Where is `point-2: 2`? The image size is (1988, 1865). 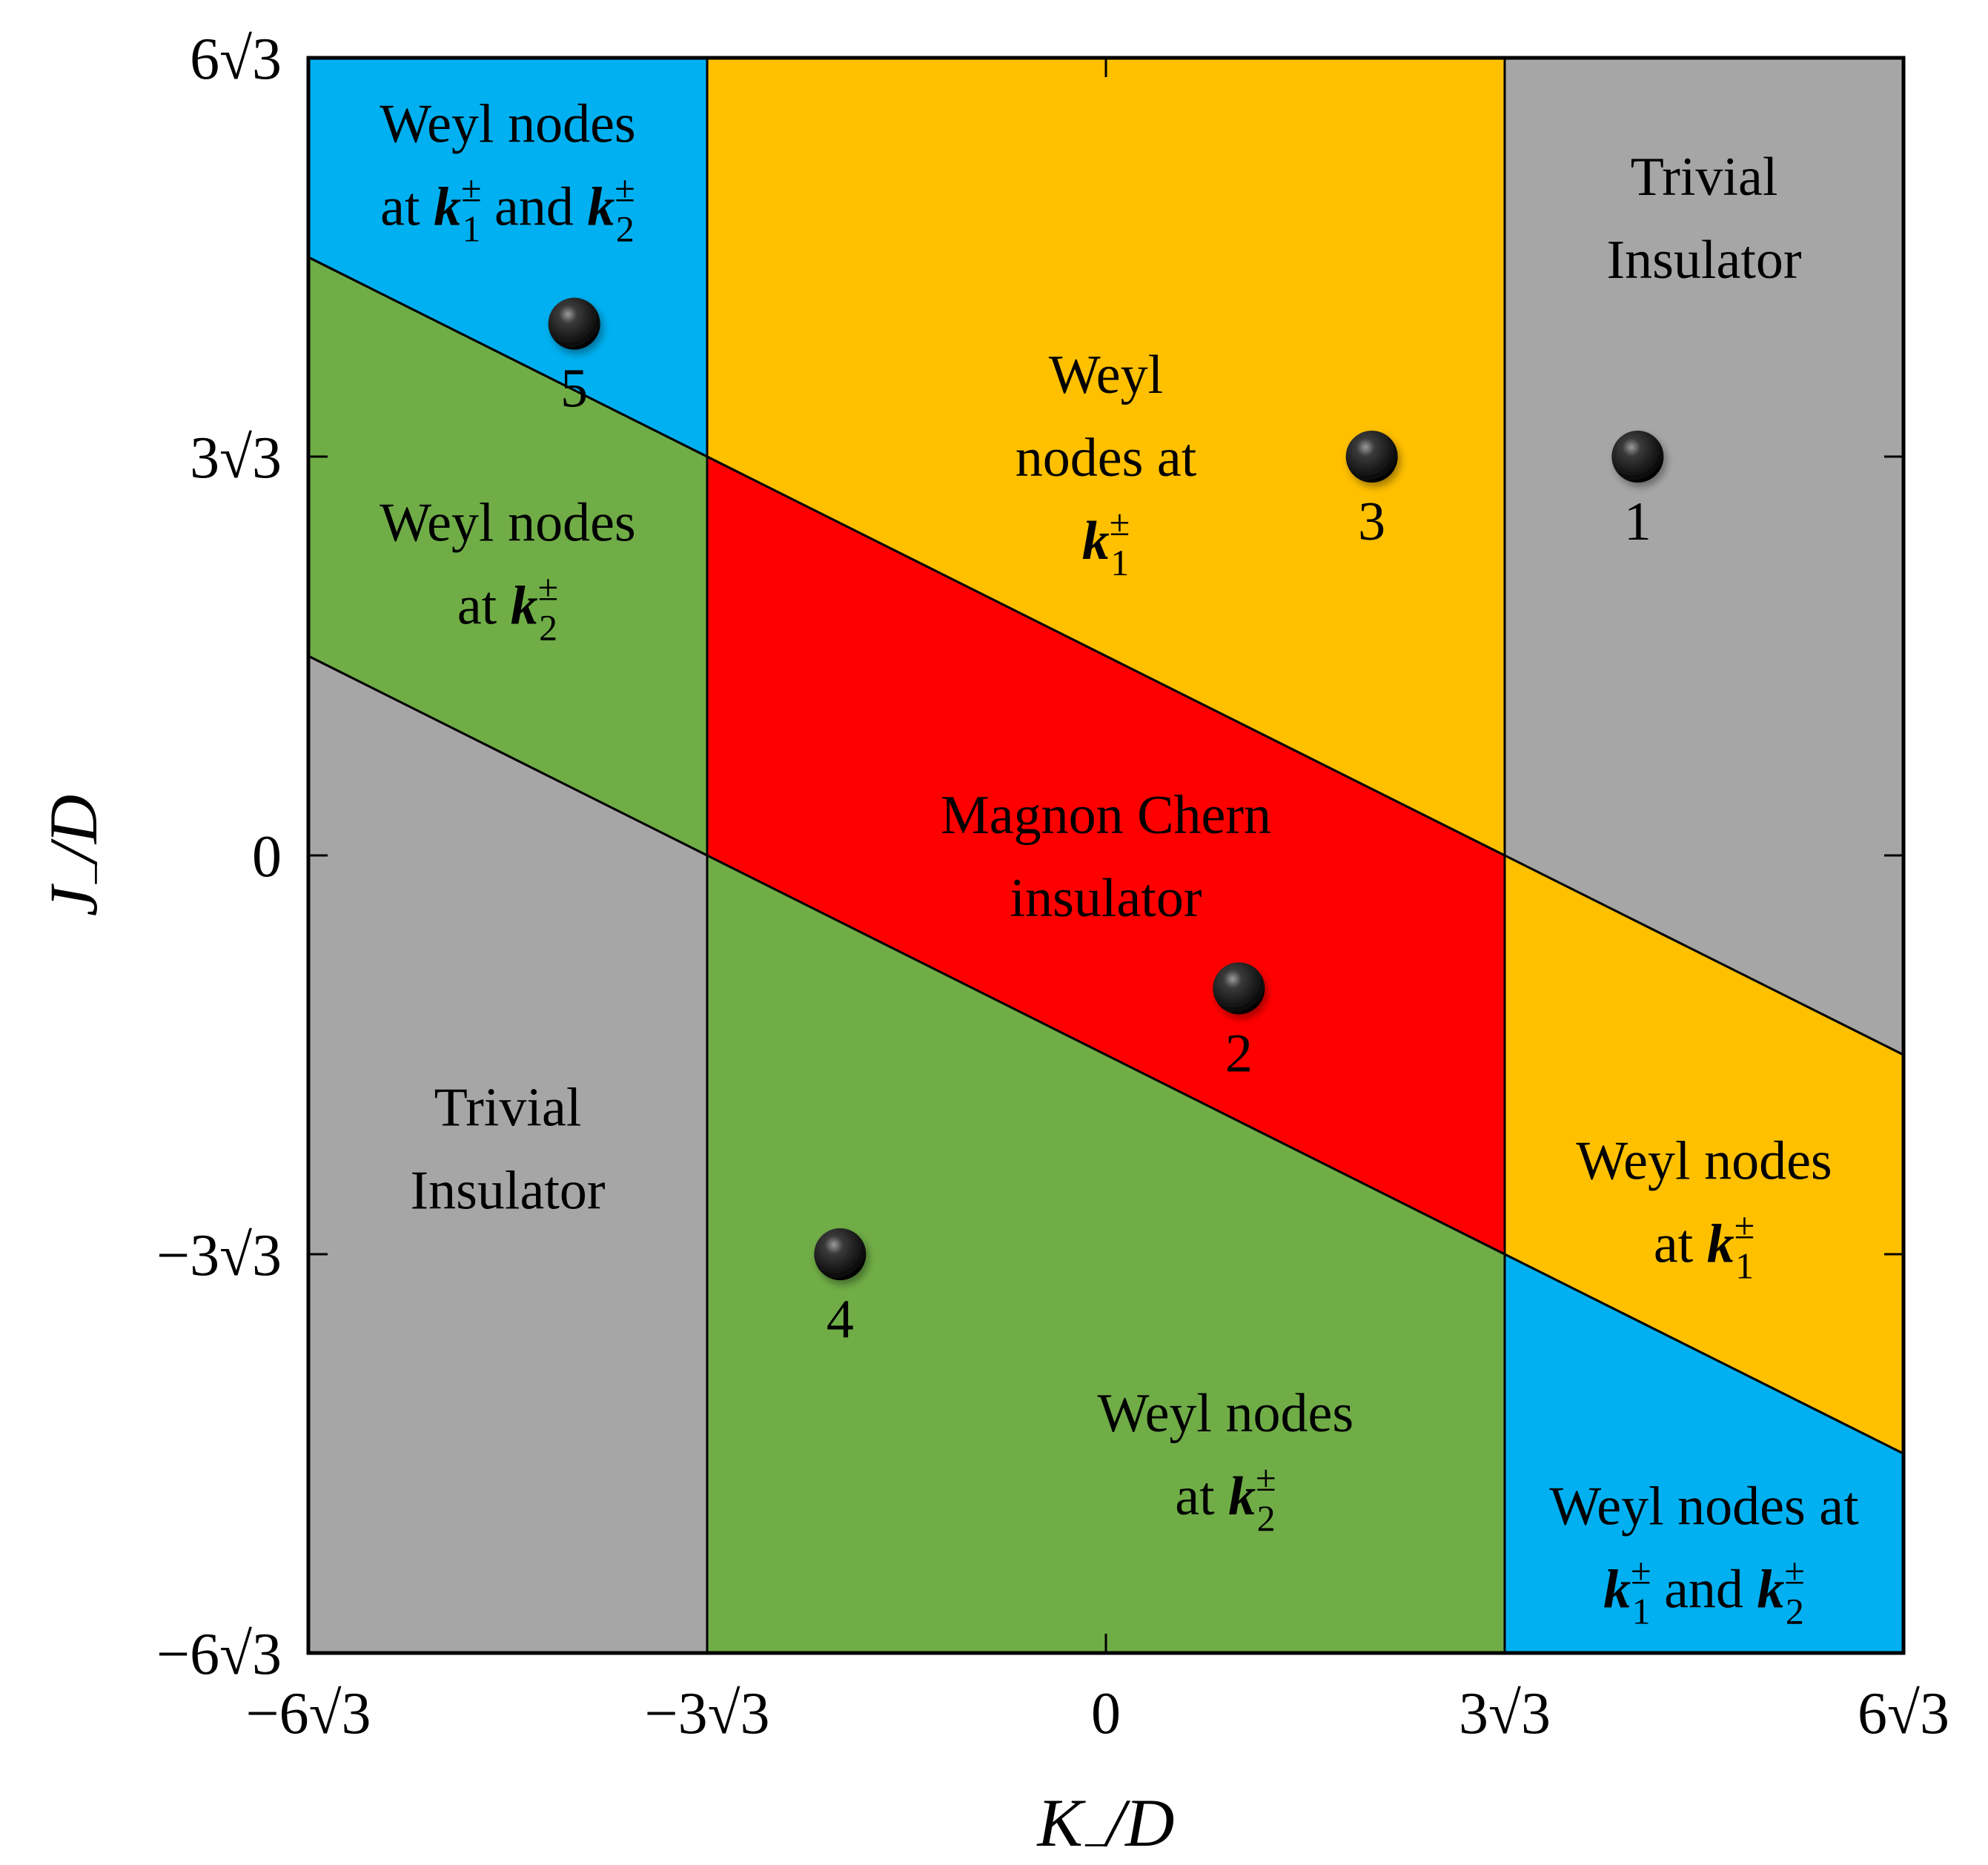
point-2: 2 is located at coordinates (1239, 1023).